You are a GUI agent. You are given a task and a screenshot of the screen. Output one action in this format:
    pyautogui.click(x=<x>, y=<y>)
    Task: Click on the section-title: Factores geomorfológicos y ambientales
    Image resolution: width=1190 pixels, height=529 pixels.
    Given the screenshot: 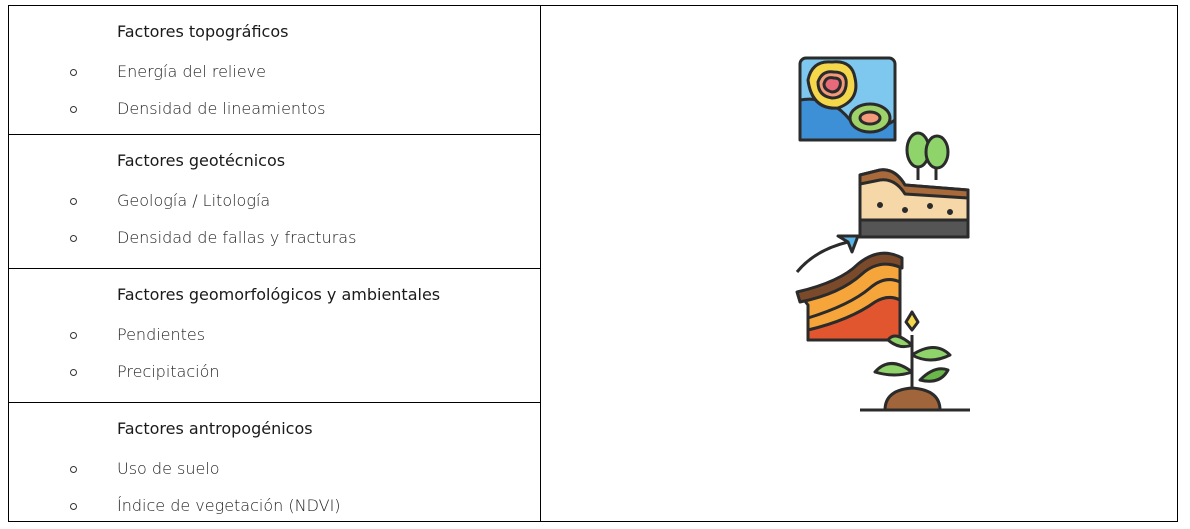 What is the action you would take?
    pyautogui.click(x=279, y=294)
    